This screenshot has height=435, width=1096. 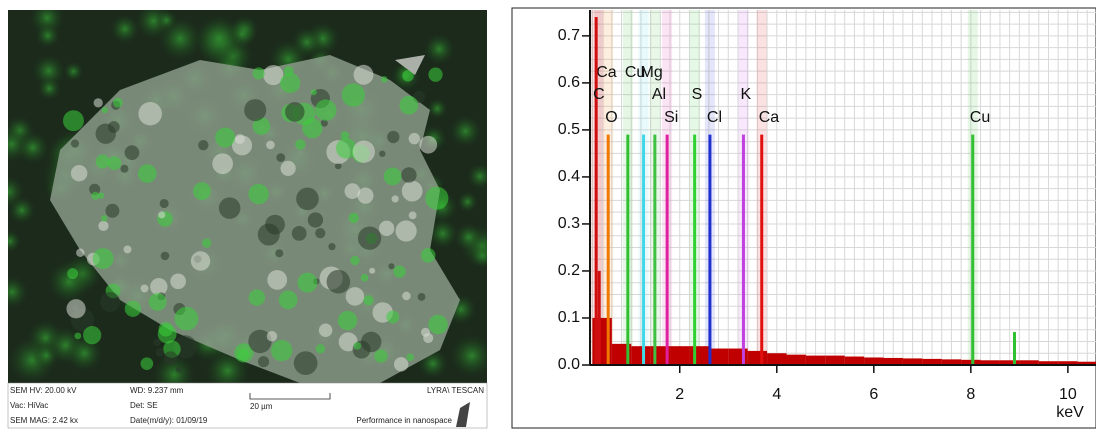 What do you see at coordinates (569, 223) in the screenshot?
I see `y-tick-label: 0.3` at bounding box center [569, 223].